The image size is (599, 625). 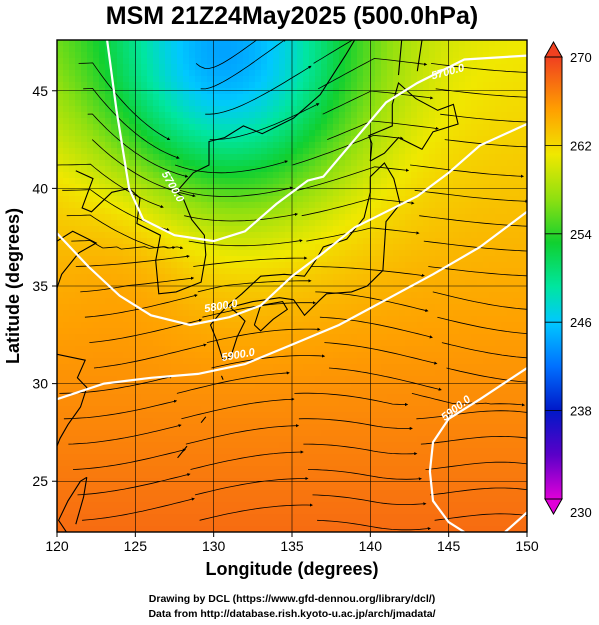 I want to click on x-tick-label-130: 130, so click(x=214, y=546).